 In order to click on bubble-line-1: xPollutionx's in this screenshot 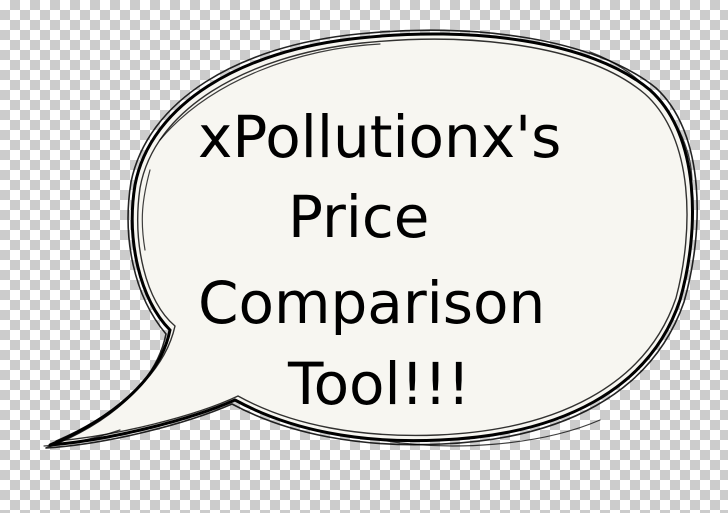, I will do `click(380, 137)`.